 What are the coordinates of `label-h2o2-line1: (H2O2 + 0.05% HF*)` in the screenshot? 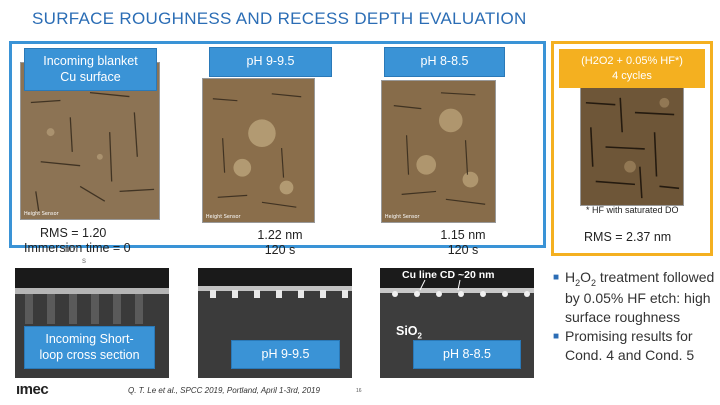 It's located at (632, 61).